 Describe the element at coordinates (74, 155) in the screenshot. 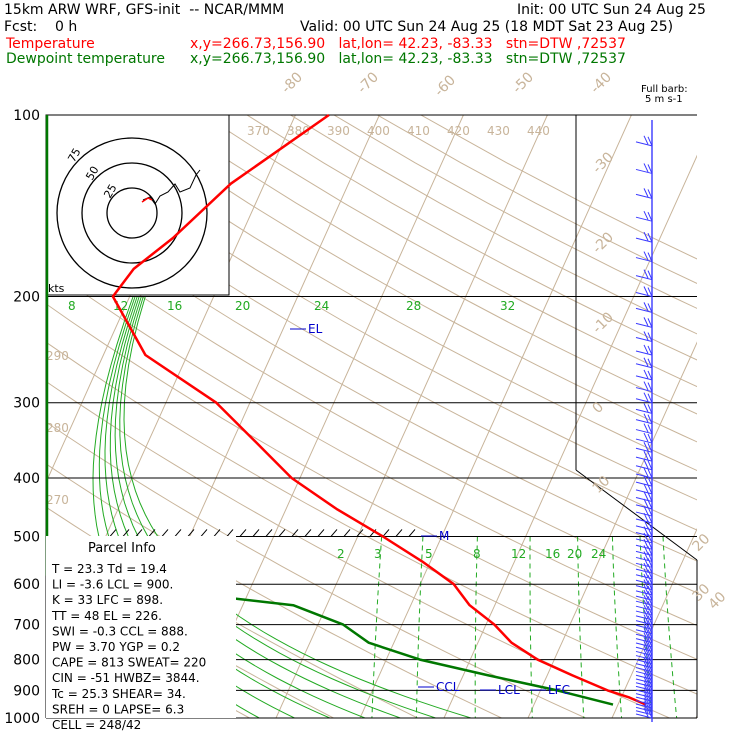

I see `hodograph-ring-label: 75` at that location.